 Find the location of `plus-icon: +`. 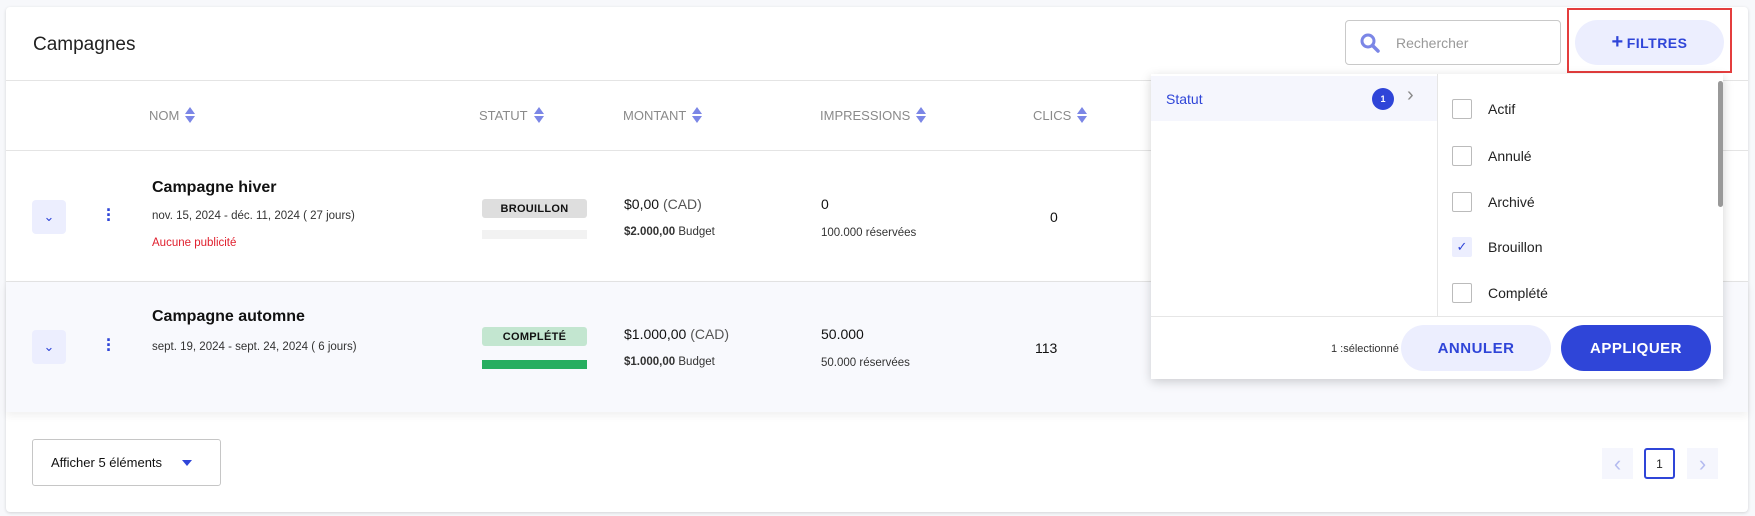

plus-icon: + is located at coordinates (1617, 42).